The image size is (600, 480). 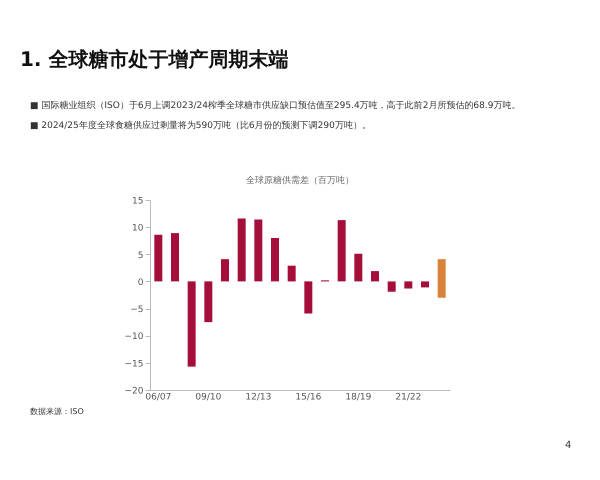 I want to click on text: ■ 2024/25年度全球食糖供应过剩量将为590万吨（比6月份的预测下调290万吨）。, so click(x=200, y=125).